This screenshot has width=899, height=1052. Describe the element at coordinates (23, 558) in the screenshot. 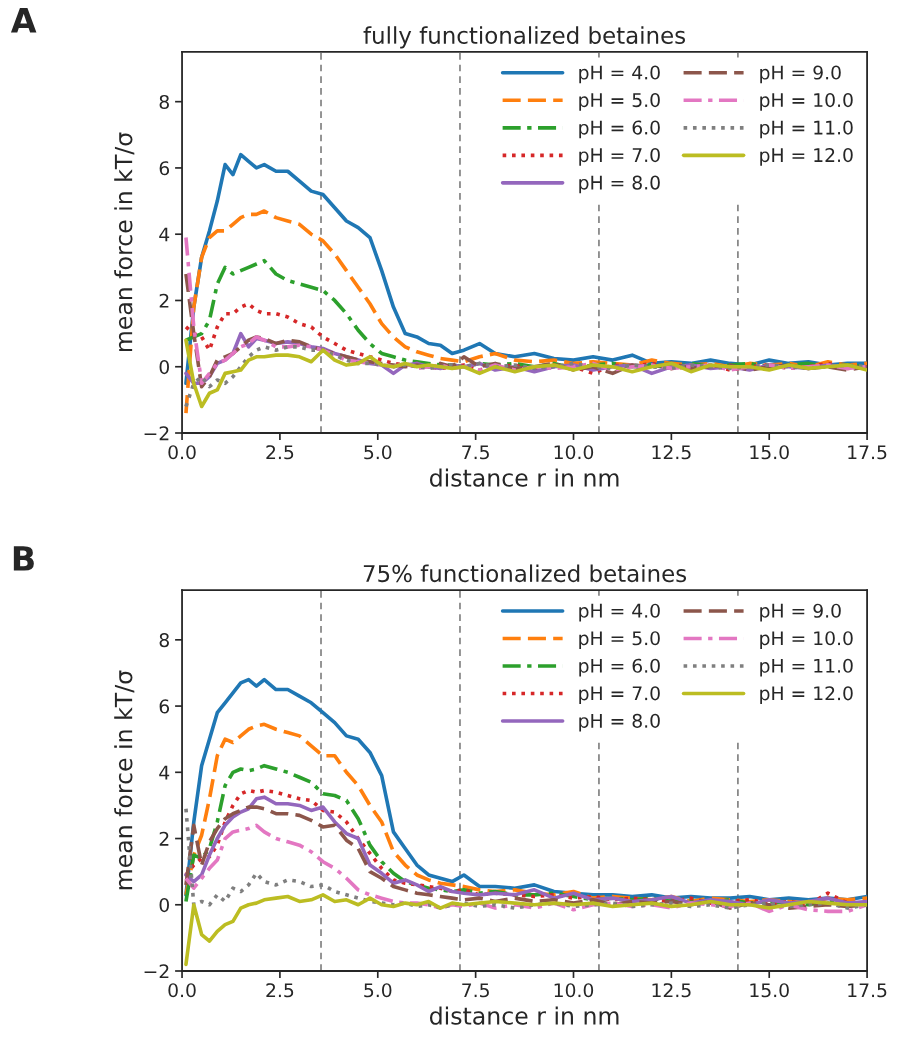

I see `text: B` at that location.